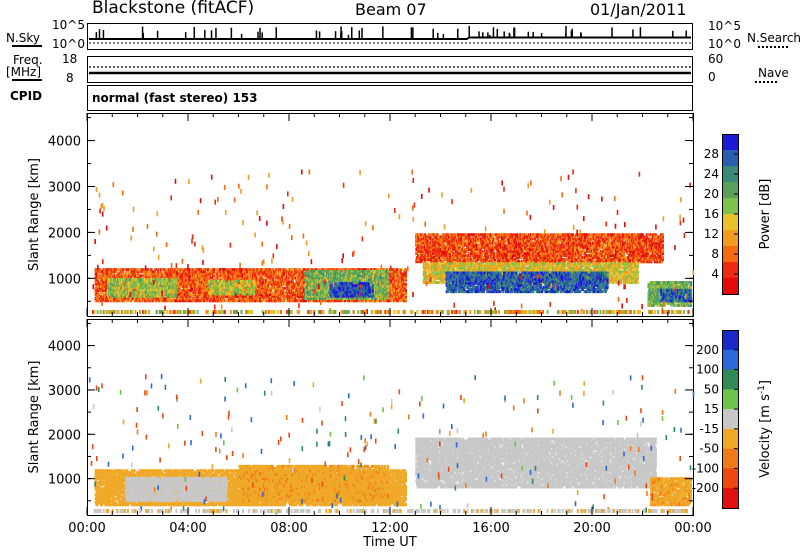 The image size is (800, 554). Describe the element at coordinates (773, 47) in the screenshot. I see `nsearch-dots` at that location.